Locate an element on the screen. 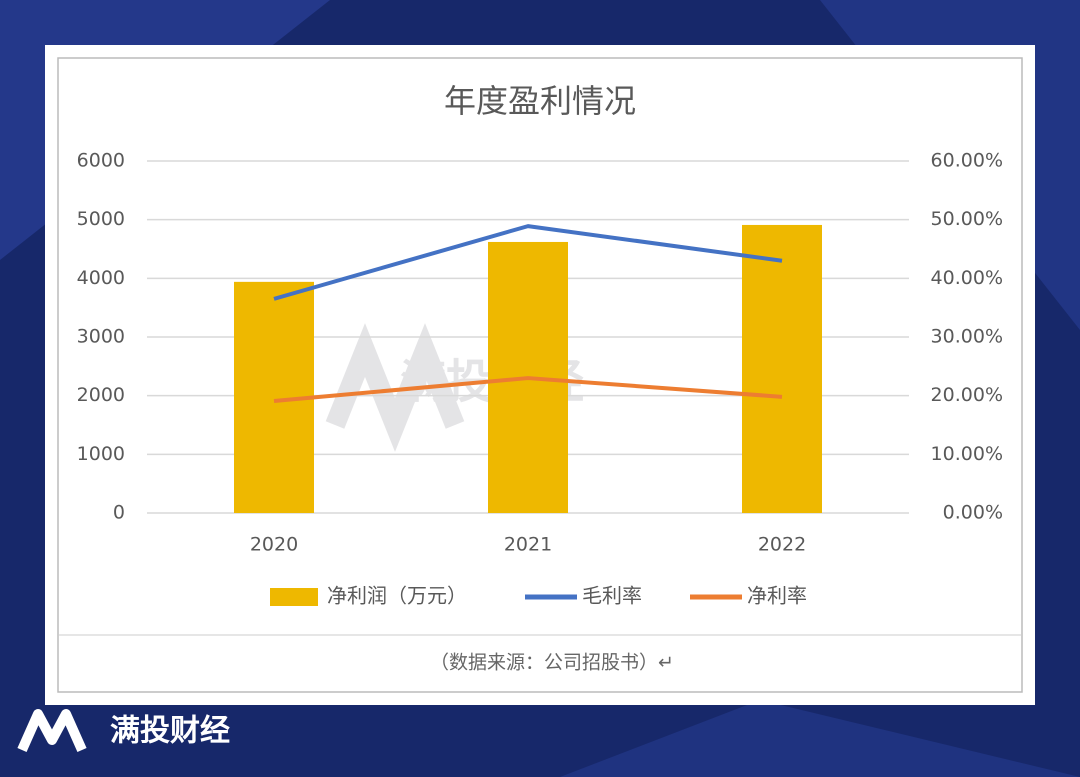  legend-swatch is located at coordinates (294, 597).